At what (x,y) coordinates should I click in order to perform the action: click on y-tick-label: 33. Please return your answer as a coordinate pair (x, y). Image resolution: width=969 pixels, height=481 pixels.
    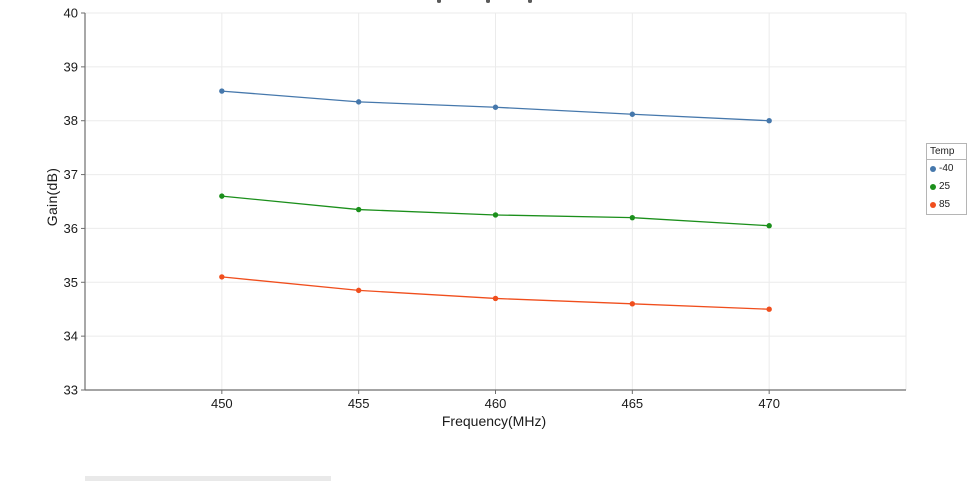
    Looking at the image, I should click on (71, 390).